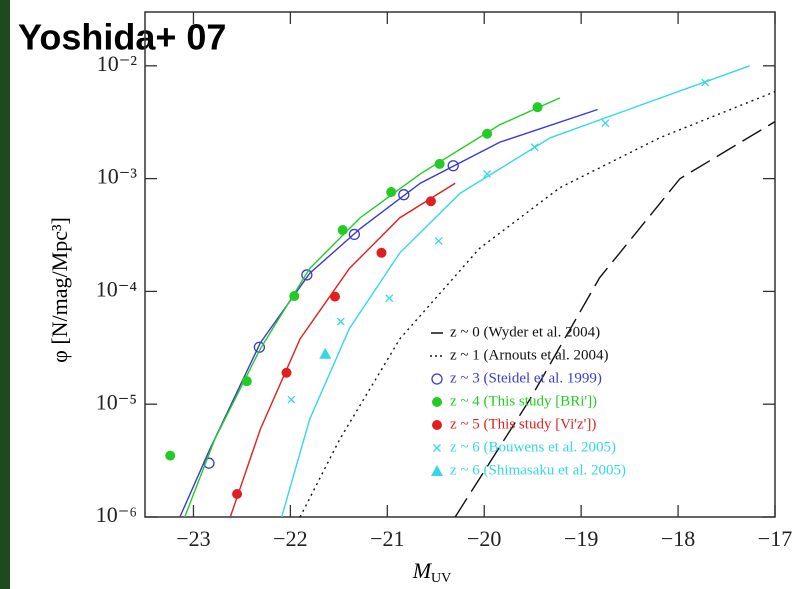  What do you see at coordinates (581, 538) in the screenshot?
I see `x-tick-label: −19` at bounding box center [581, 538].